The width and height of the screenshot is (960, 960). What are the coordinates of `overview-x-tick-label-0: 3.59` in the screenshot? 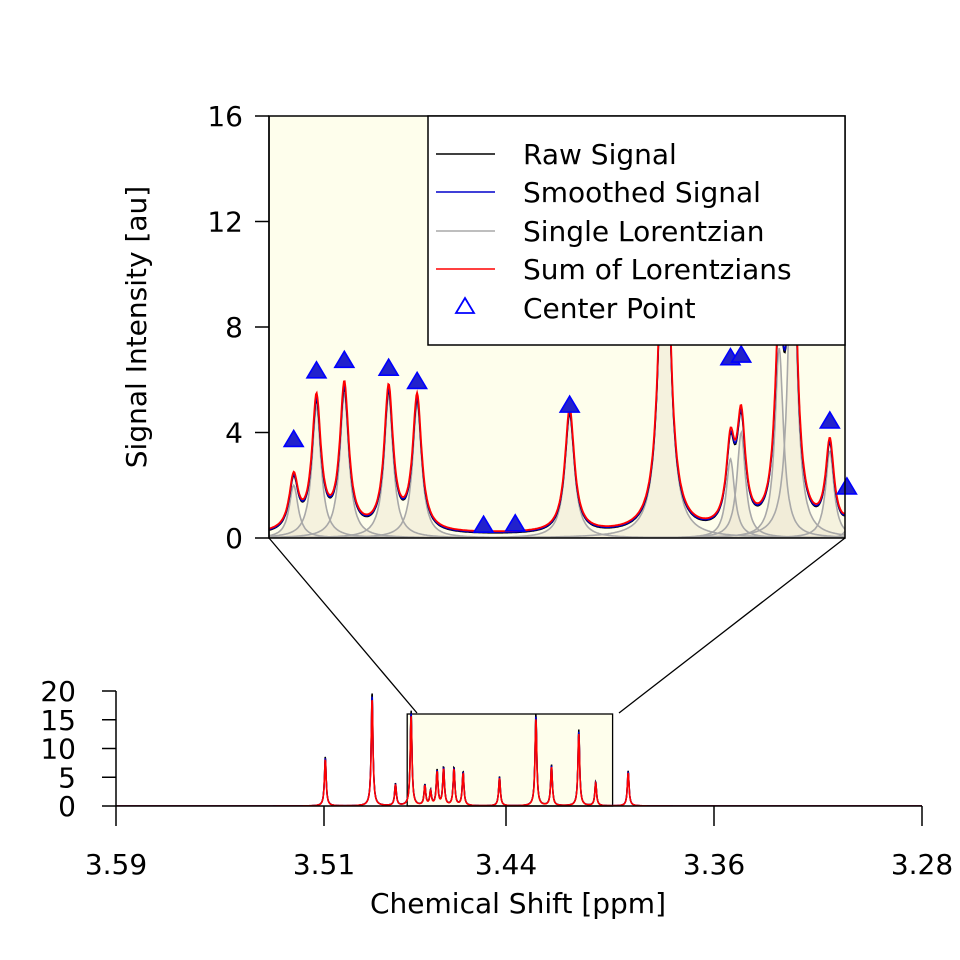 It's located at (116, 864).